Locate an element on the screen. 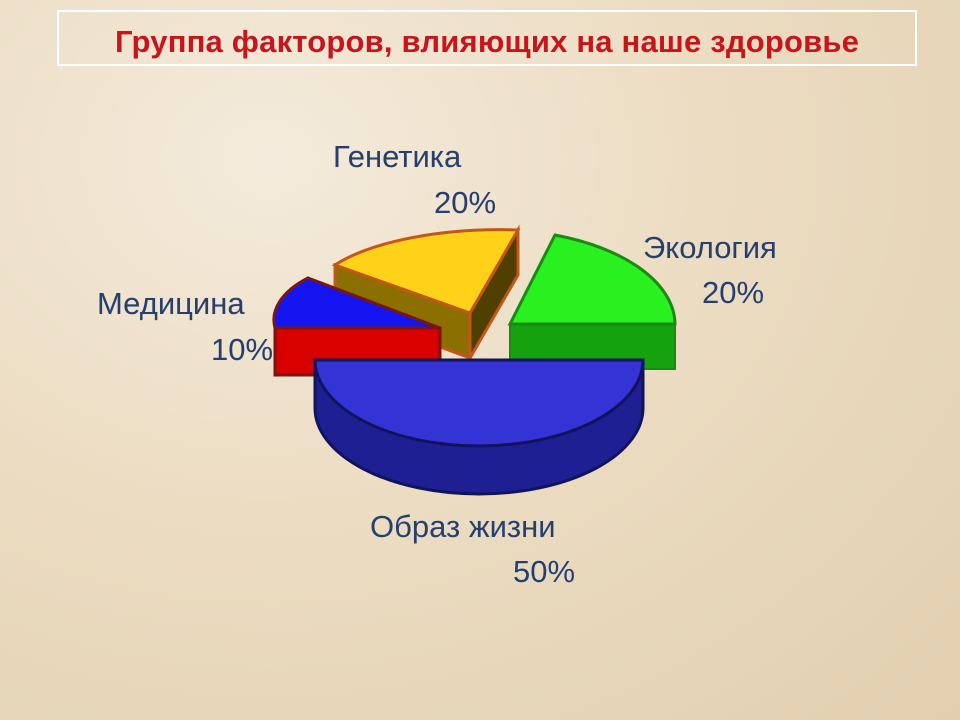 This screenshot has width=960, height=720. pie-slice-ecology is located at coordinates (592, 301).